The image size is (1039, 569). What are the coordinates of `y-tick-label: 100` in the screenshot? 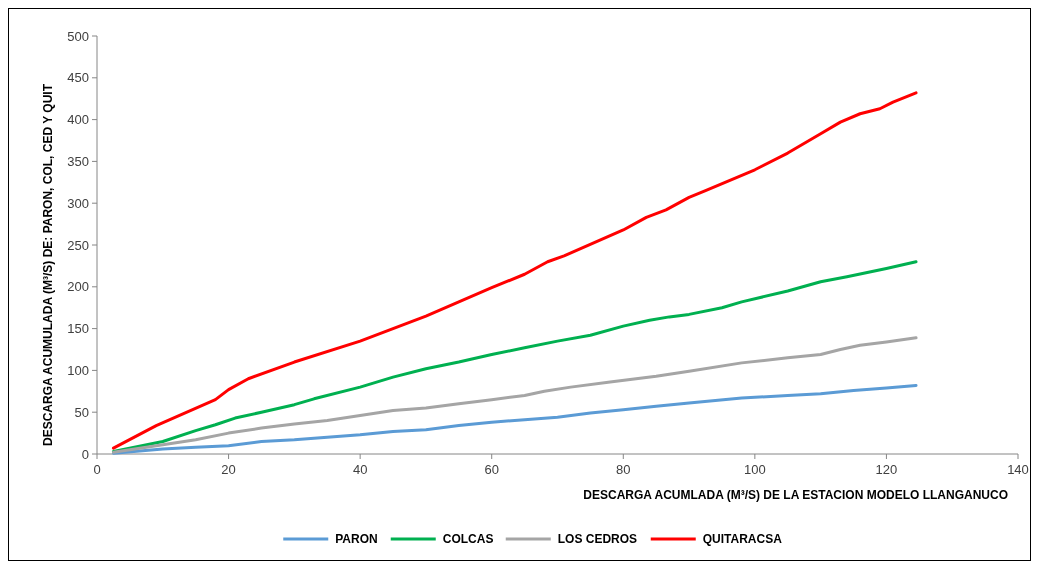 It's located at (78, 370).